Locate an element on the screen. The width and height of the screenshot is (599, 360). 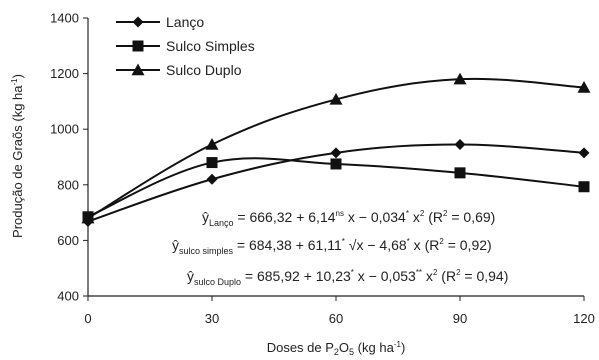
x-tick-label: 120 is located at coordinates (584, 318).